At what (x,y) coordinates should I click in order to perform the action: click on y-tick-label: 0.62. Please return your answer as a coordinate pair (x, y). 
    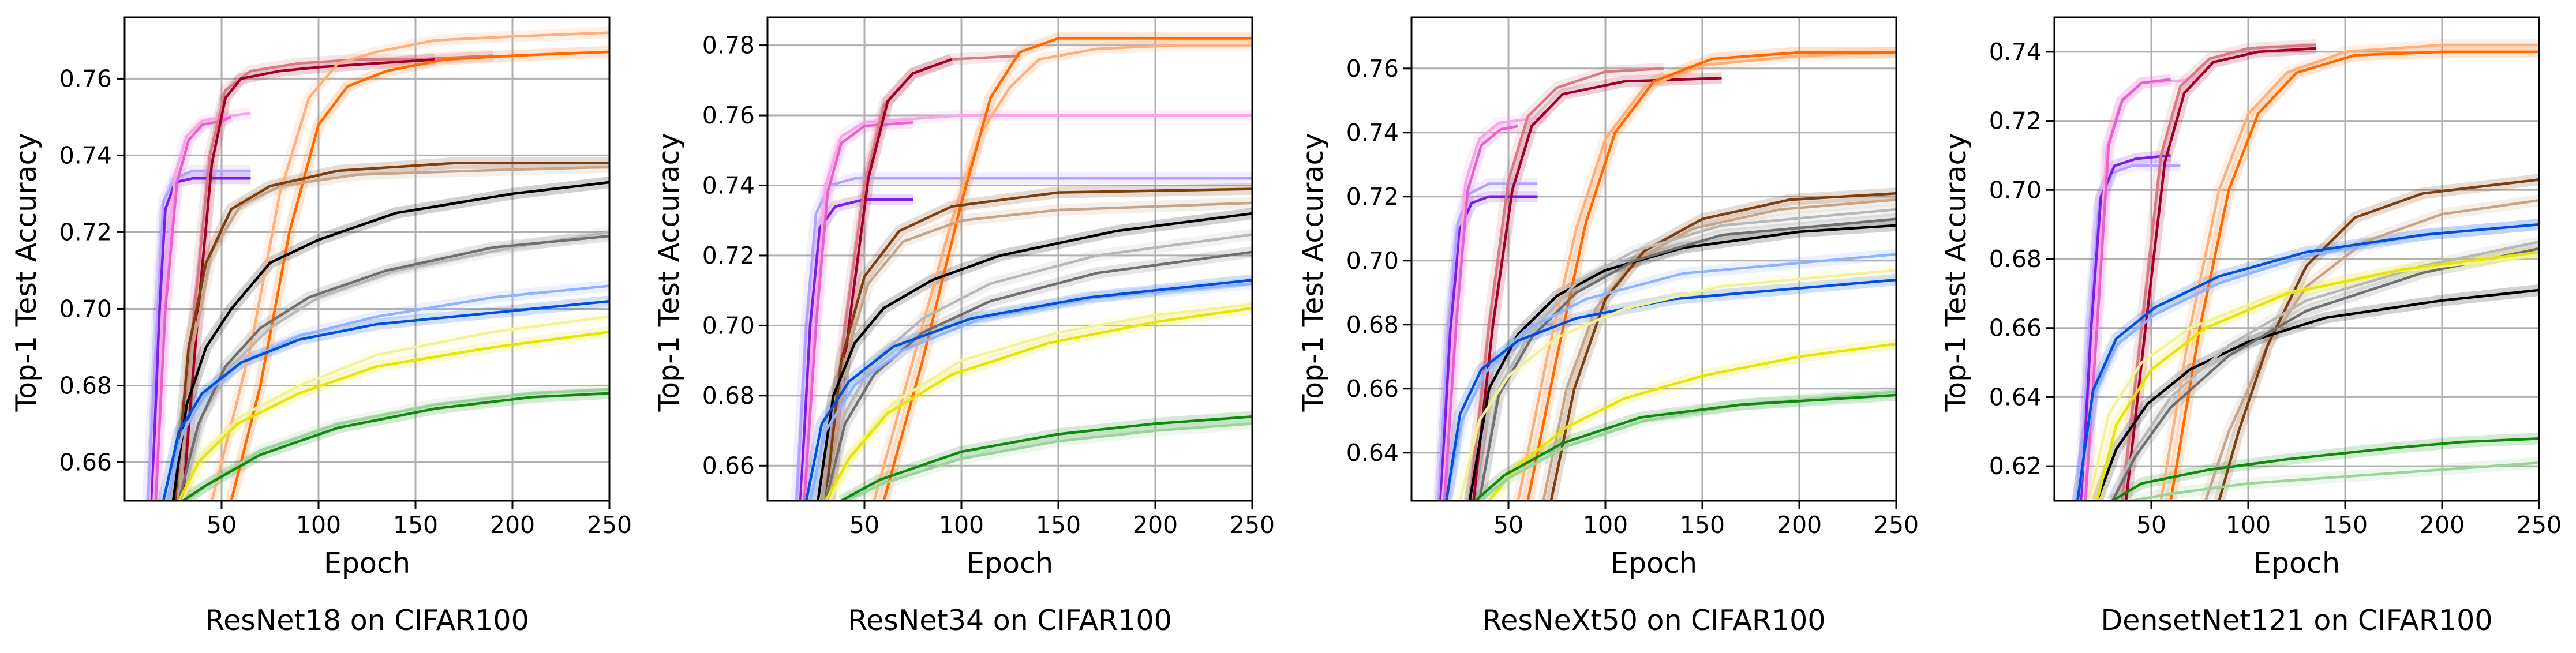
    Looking at the image, I should click on (2015, 466).